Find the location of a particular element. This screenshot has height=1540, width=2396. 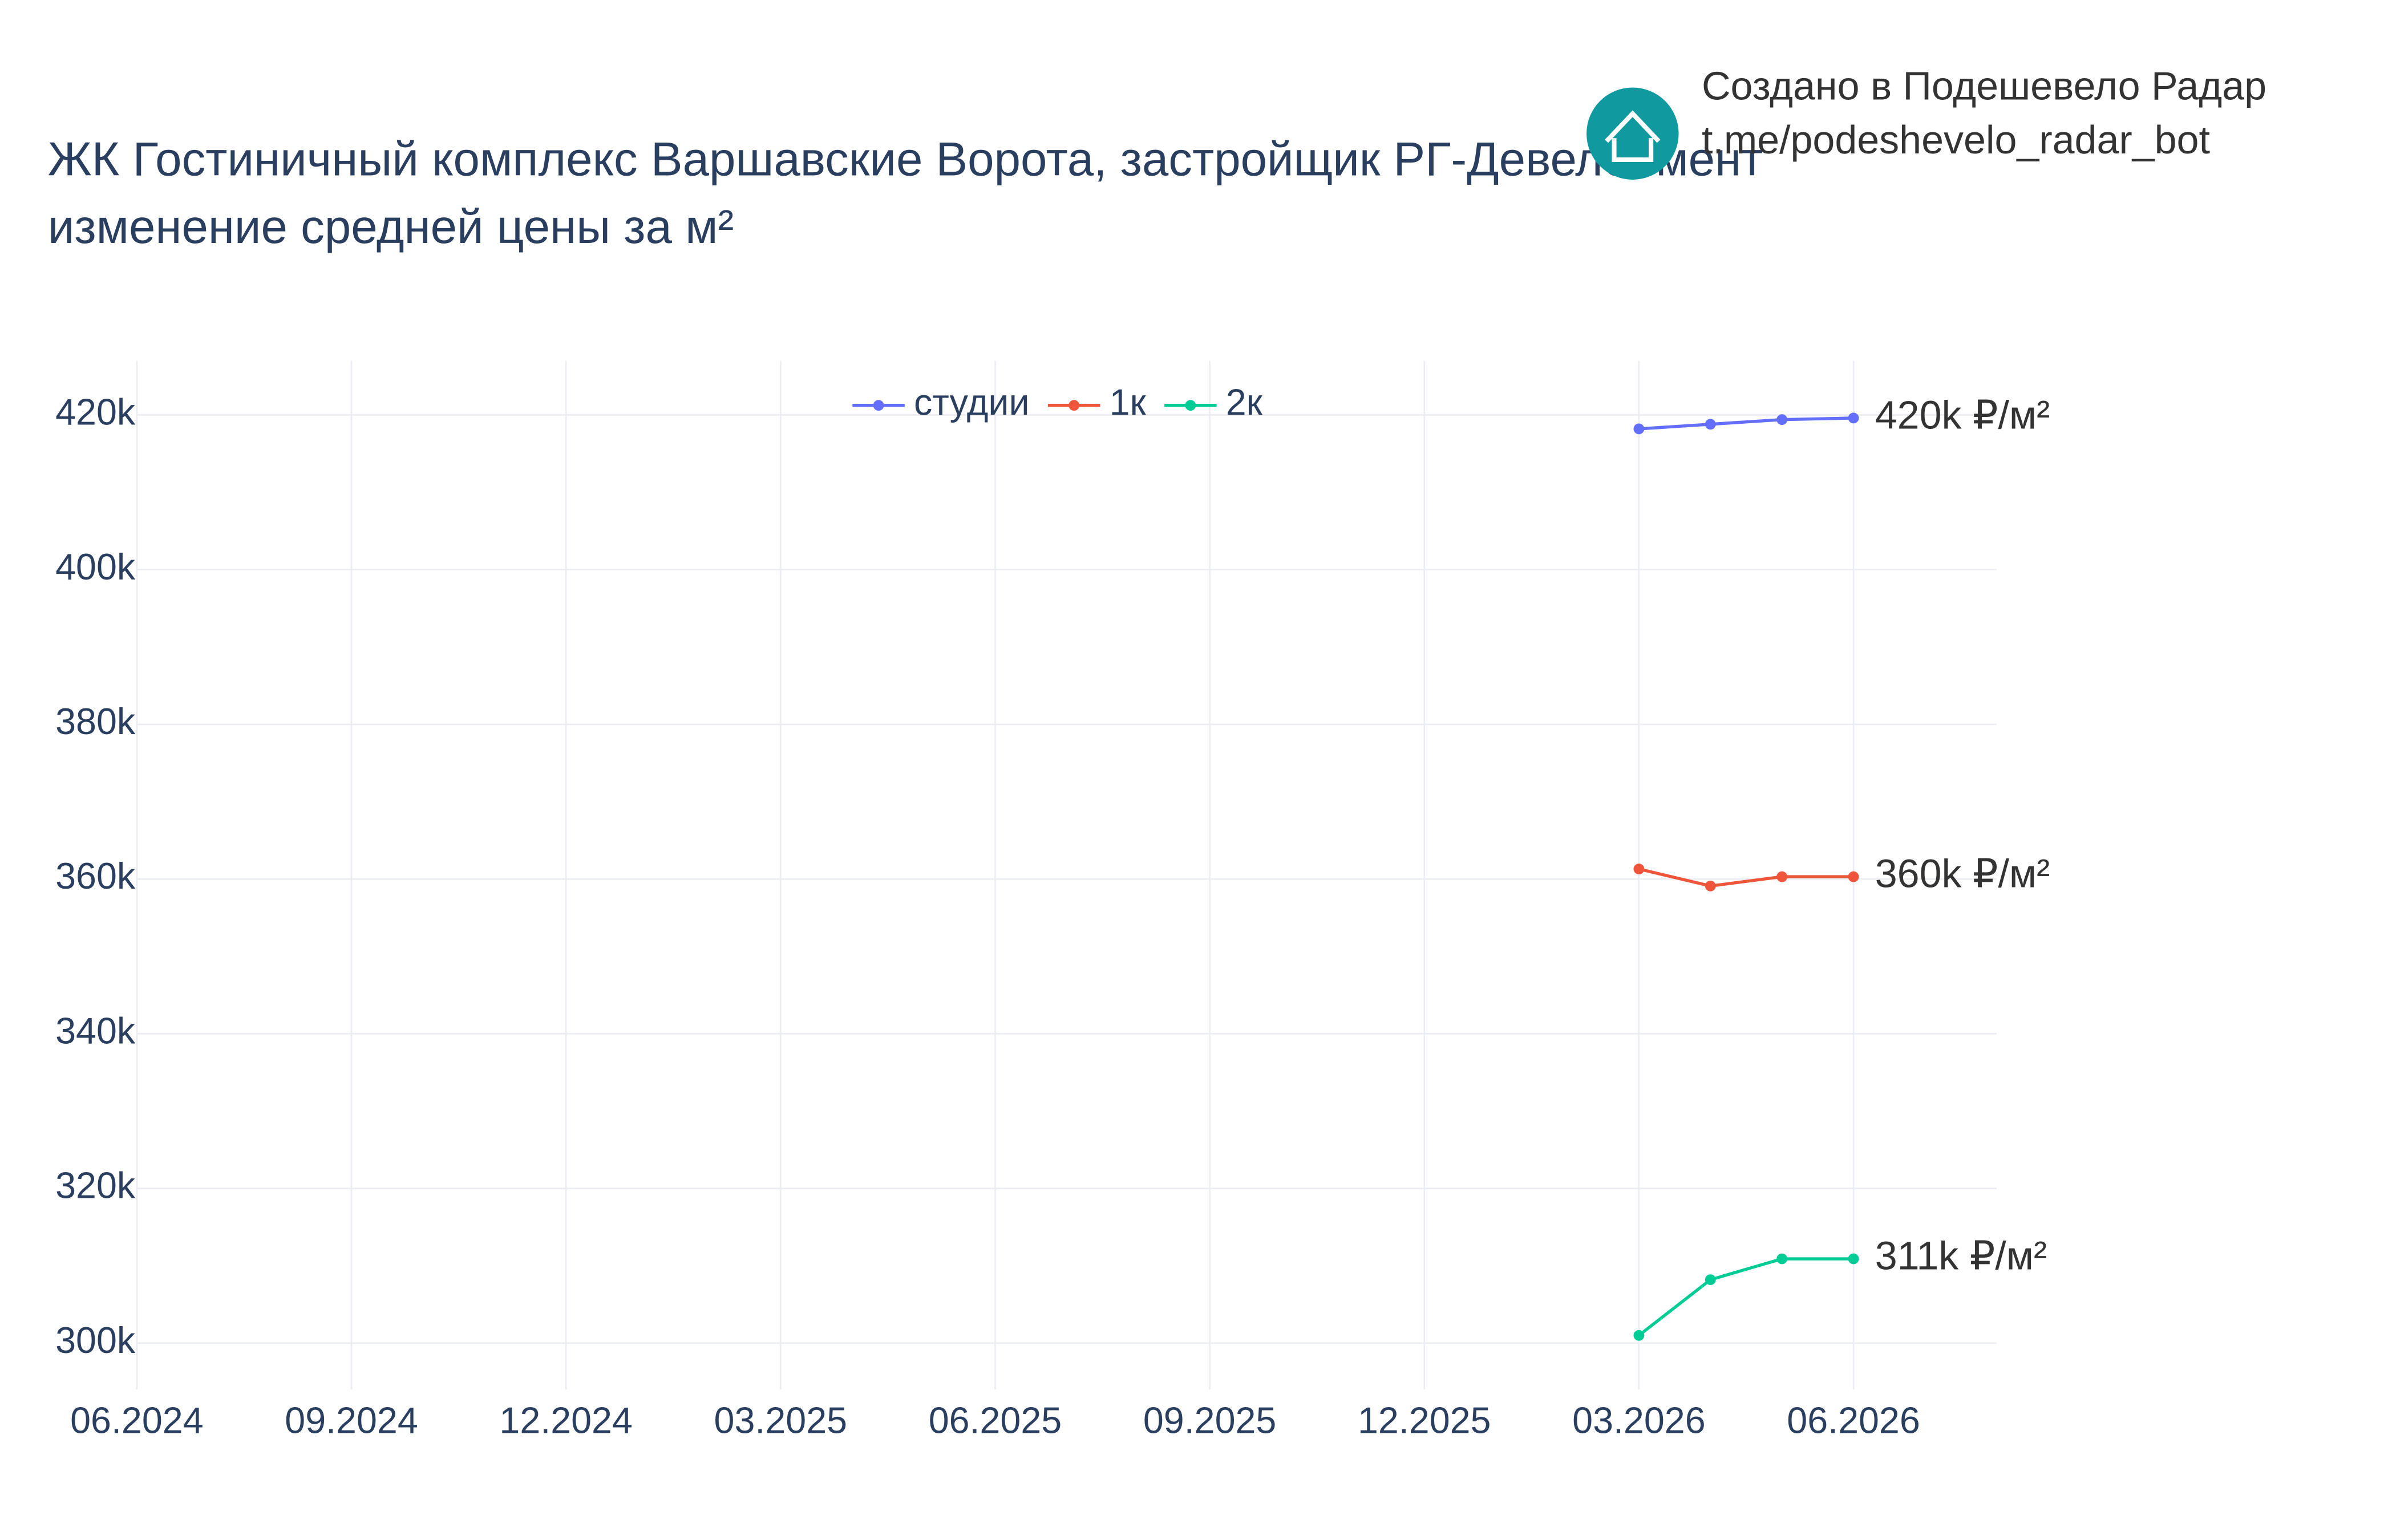

watermark: Создано в Подешевело Радар is located at coordinates (1985, 86).